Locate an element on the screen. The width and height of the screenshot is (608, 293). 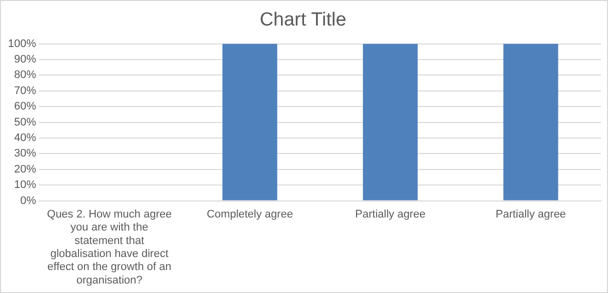
y-tick-label: 30% is located at coordinates (25, 154).